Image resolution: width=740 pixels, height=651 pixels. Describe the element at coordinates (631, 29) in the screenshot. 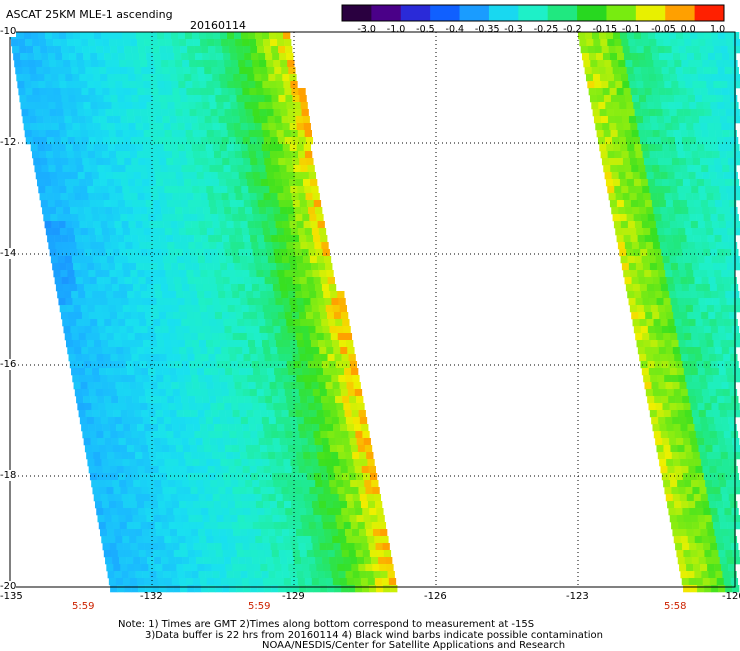

I see `colorbar-label: -0.1` at that location.